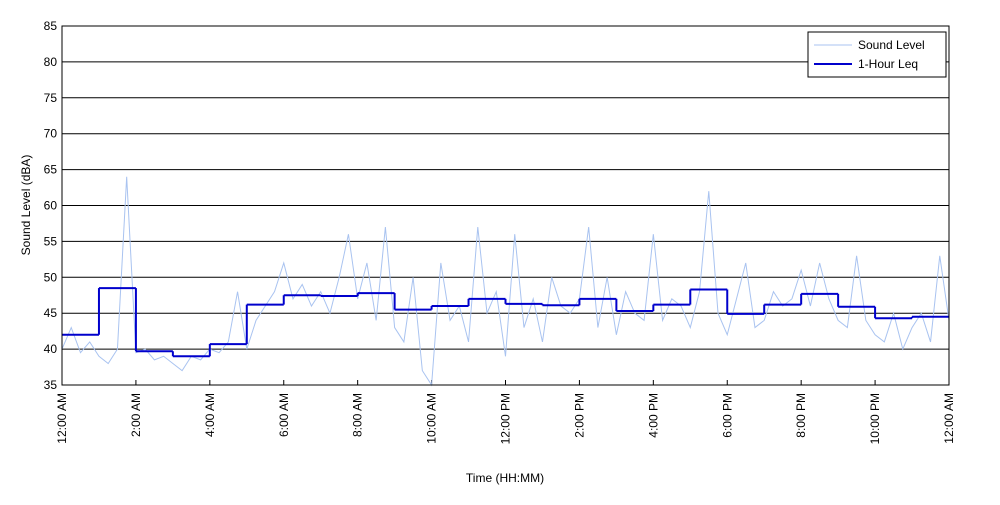 This screenshot has width=1000, height=505. What do you see at coordinates (210, 415) in the screenshot?
I see `x-tick-label: 4:00 AM` at bounding box center [210, 415].